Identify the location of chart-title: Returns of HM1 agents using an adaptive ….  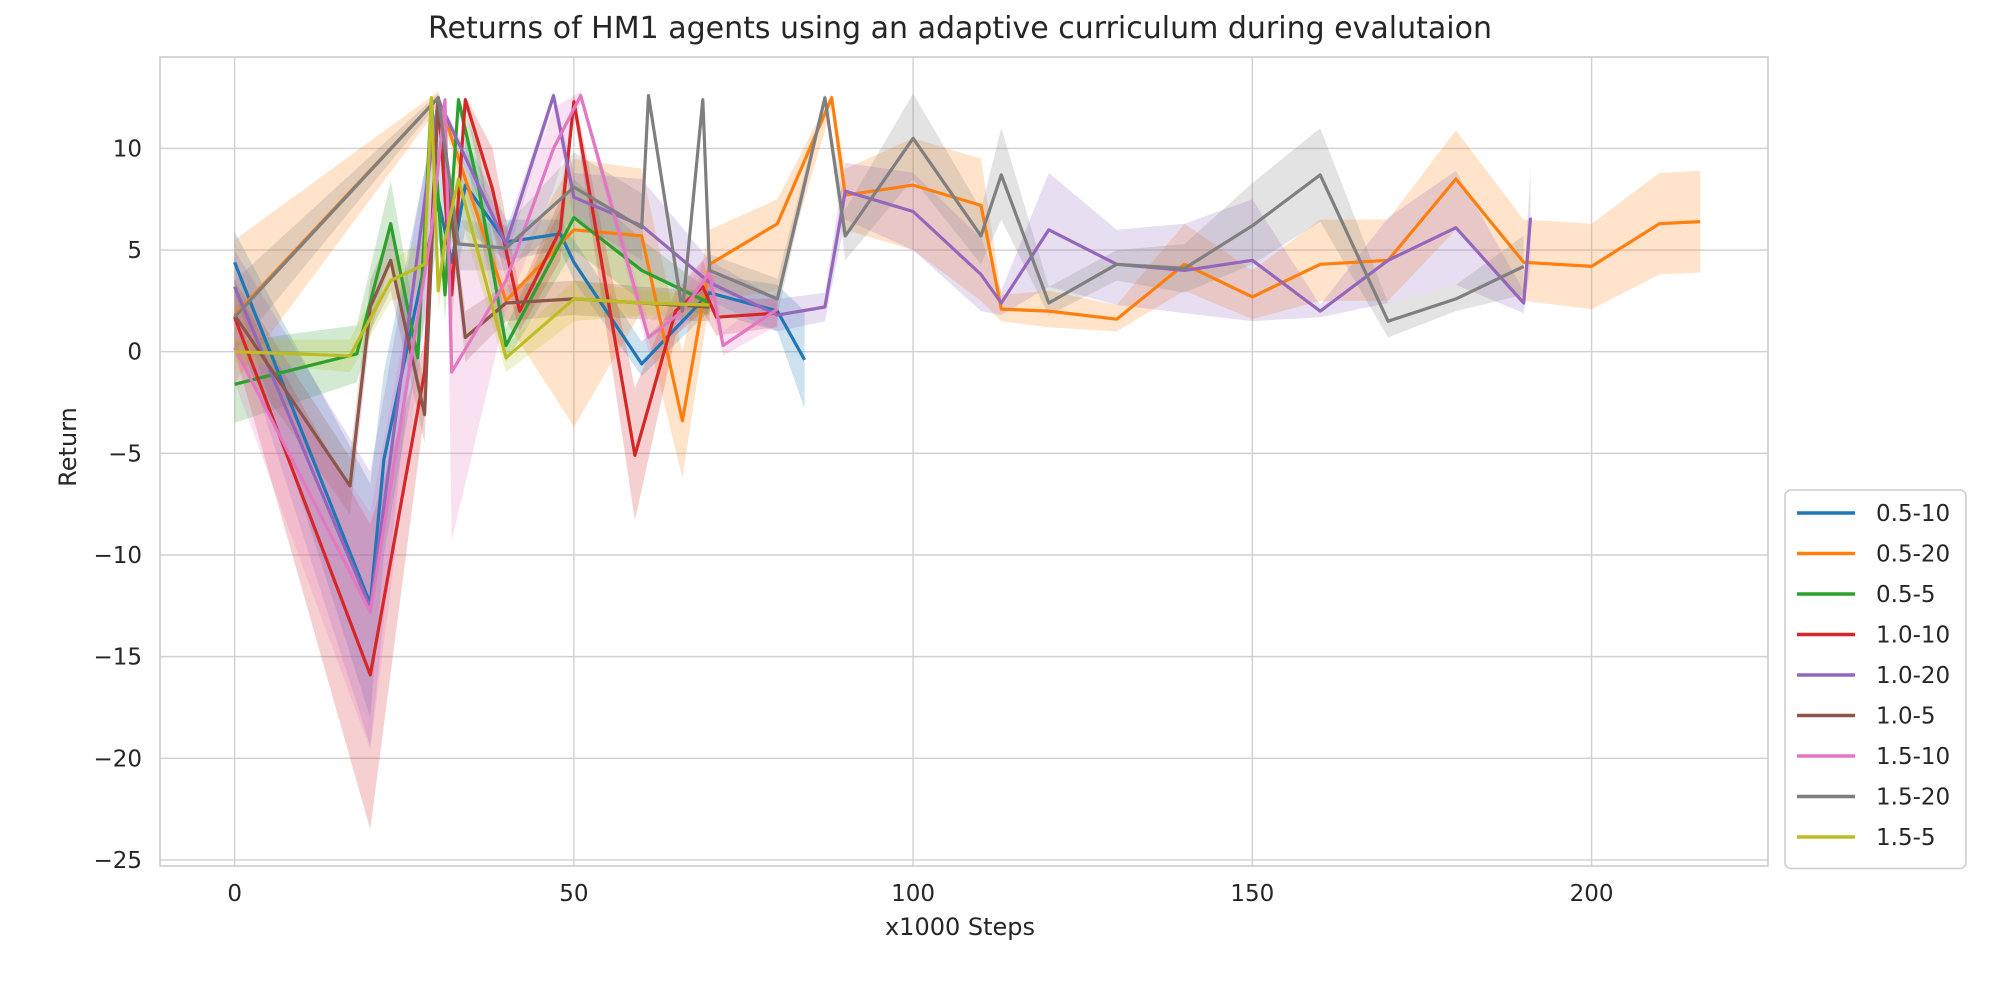
(960, 28).